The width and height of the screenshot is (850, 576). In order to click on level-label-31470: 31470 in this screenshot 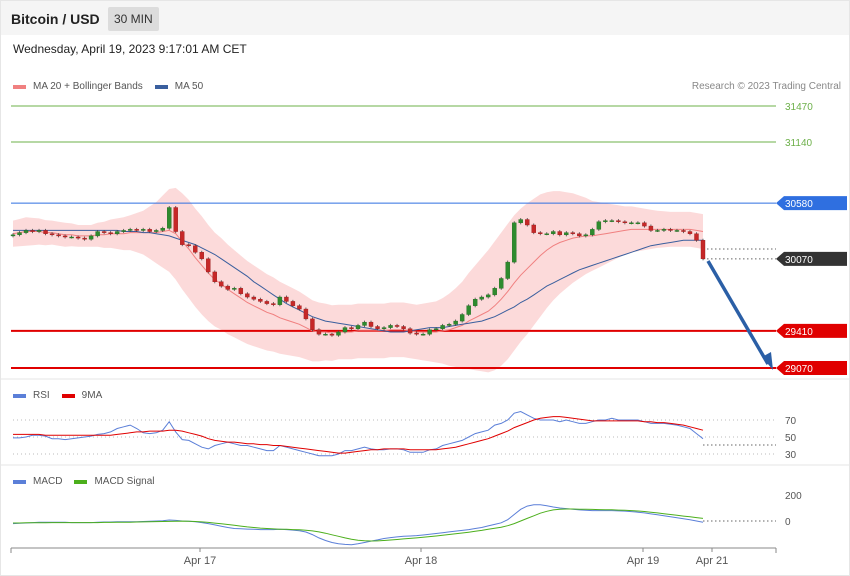, I will do `click(799, 107)`.